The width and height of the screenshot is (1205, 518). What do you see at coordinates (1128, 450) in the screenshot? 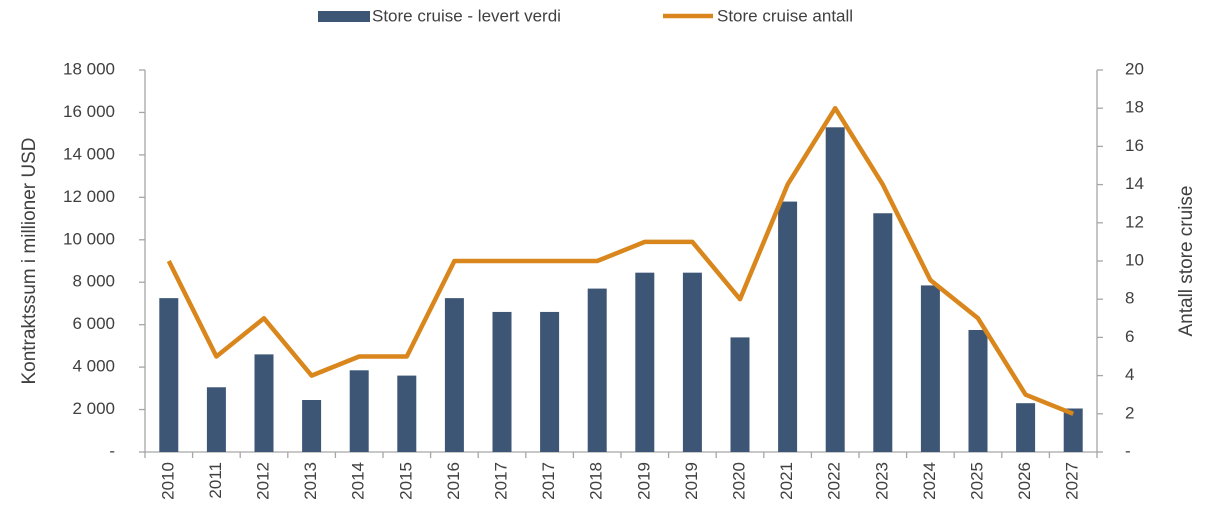
I see `y2-tick-label: -` at bounding box center [1128, 450].